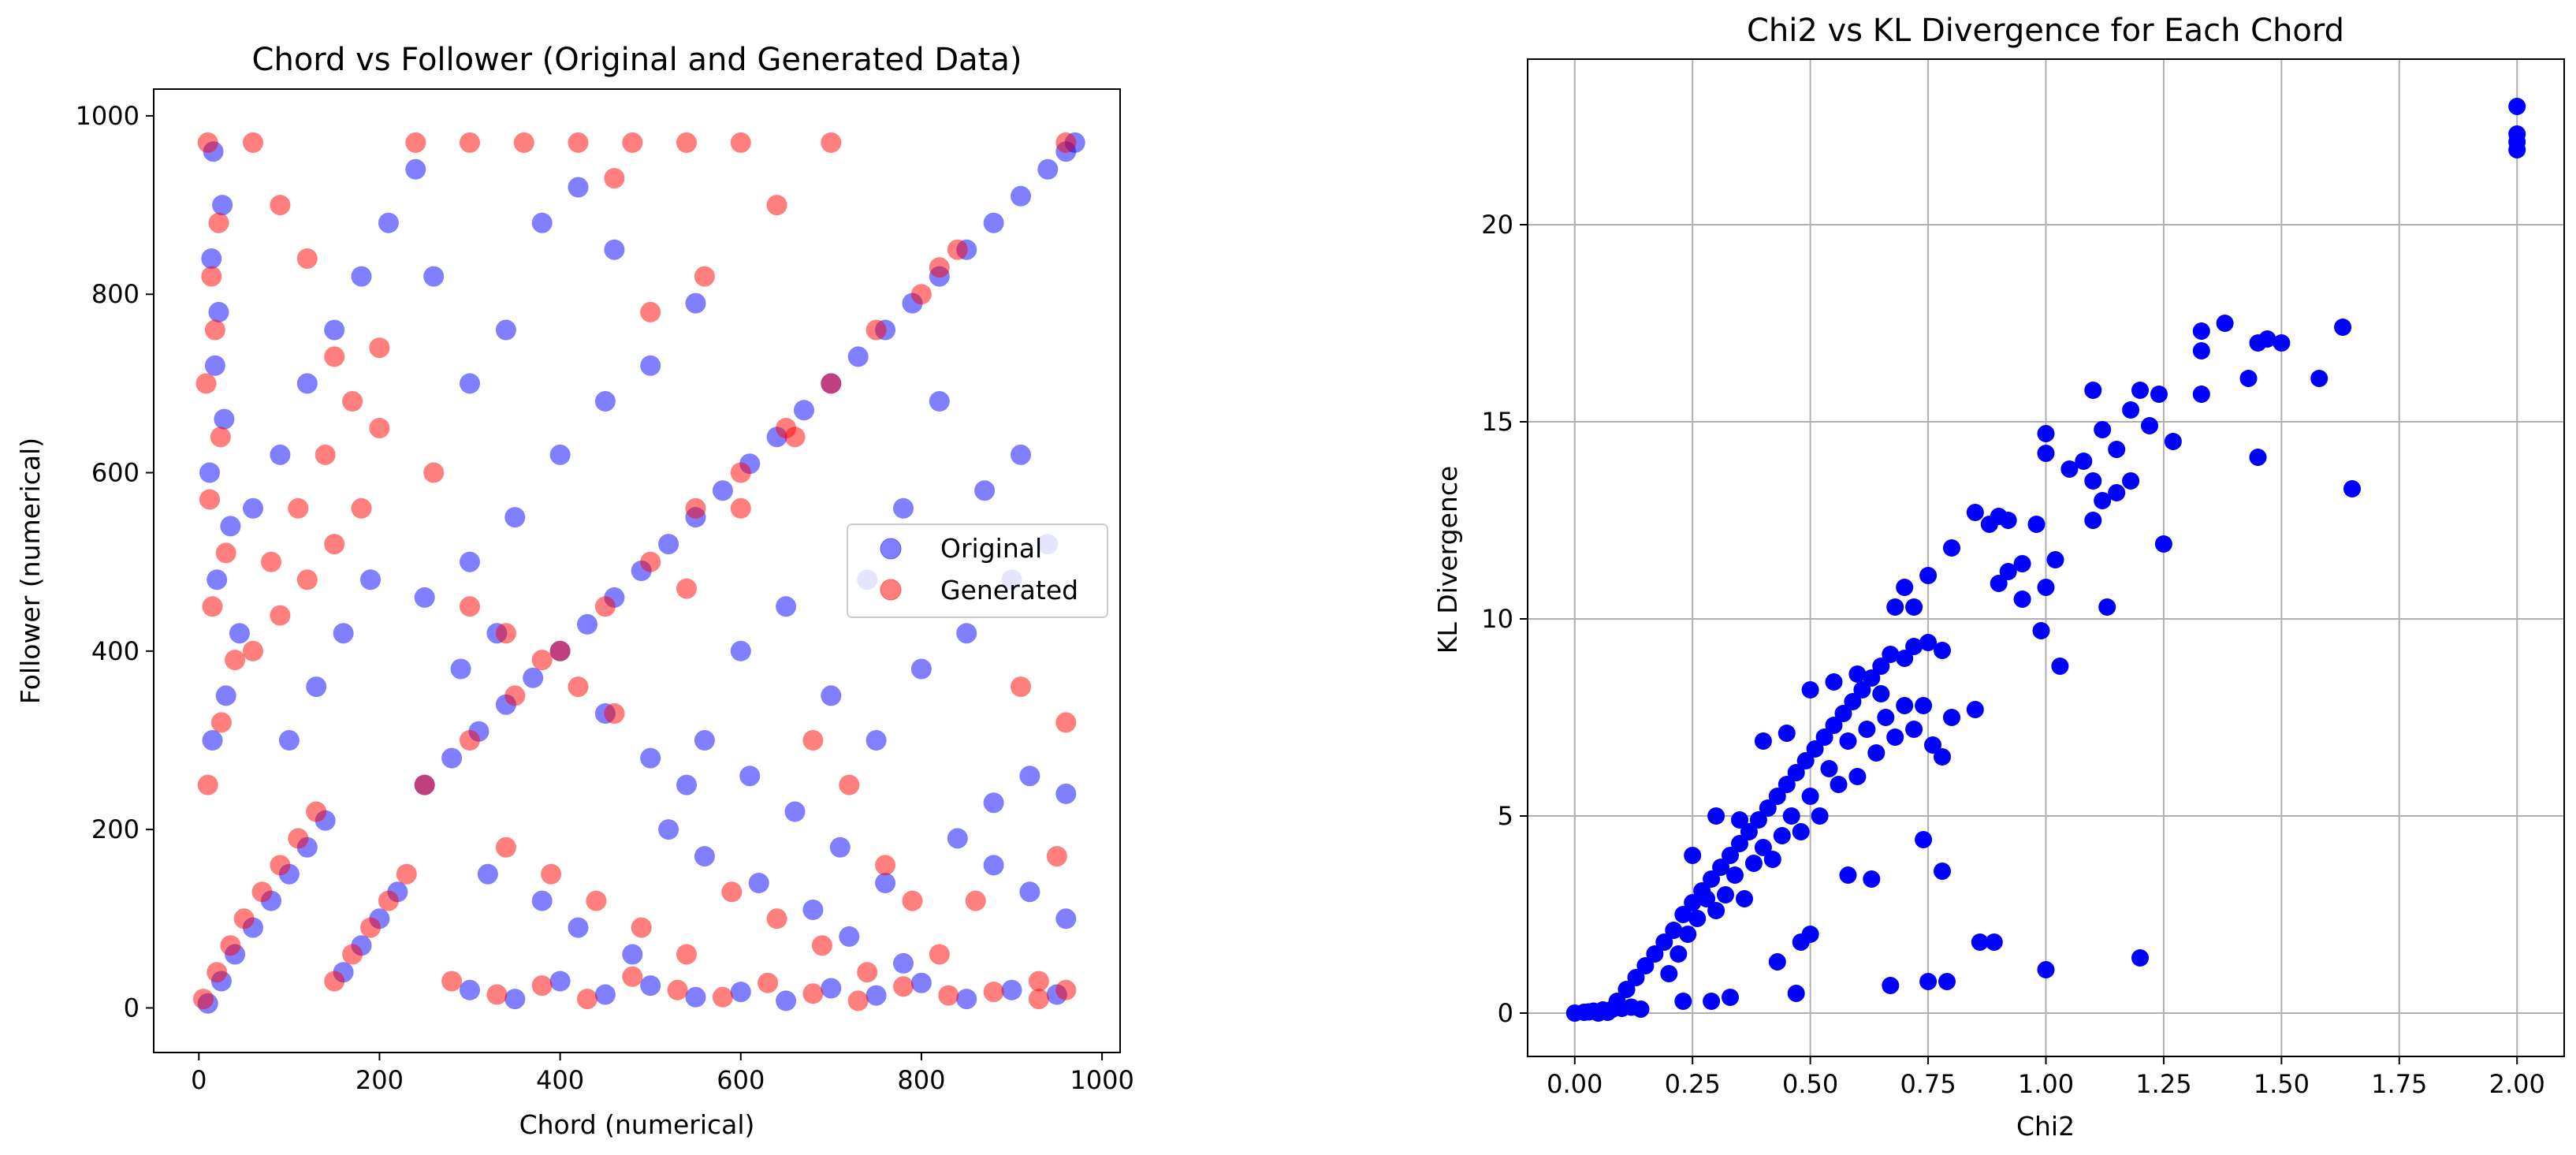 This screenshot has height=1155, width=2576. Describe the element at coordinates (1810, 1084) in the screenshot. I see `x-tick-label: 0.50` at that location.